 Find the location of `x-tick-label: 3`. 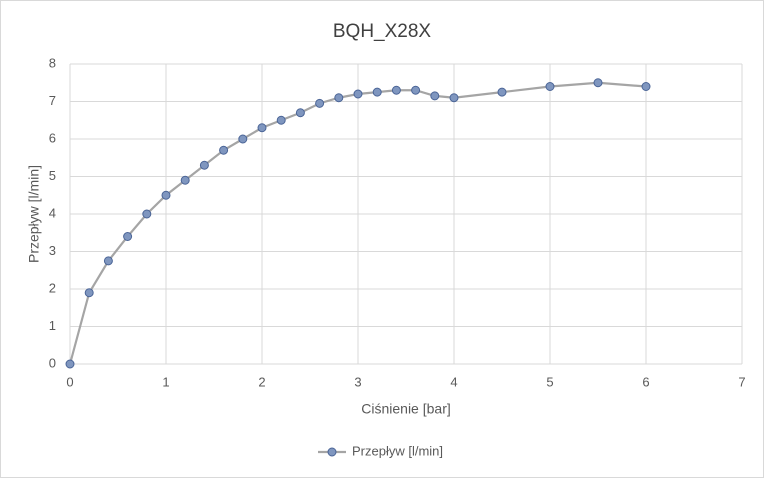

x-tick-label: 3 is located at coordinates (357, 381).